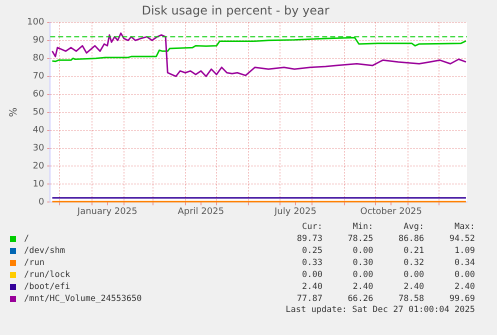 The width and height of the screenshot is (497, 335). Describe the element at coordinates (464, 227) in the screenshot. I see `text: Max:` at that location.